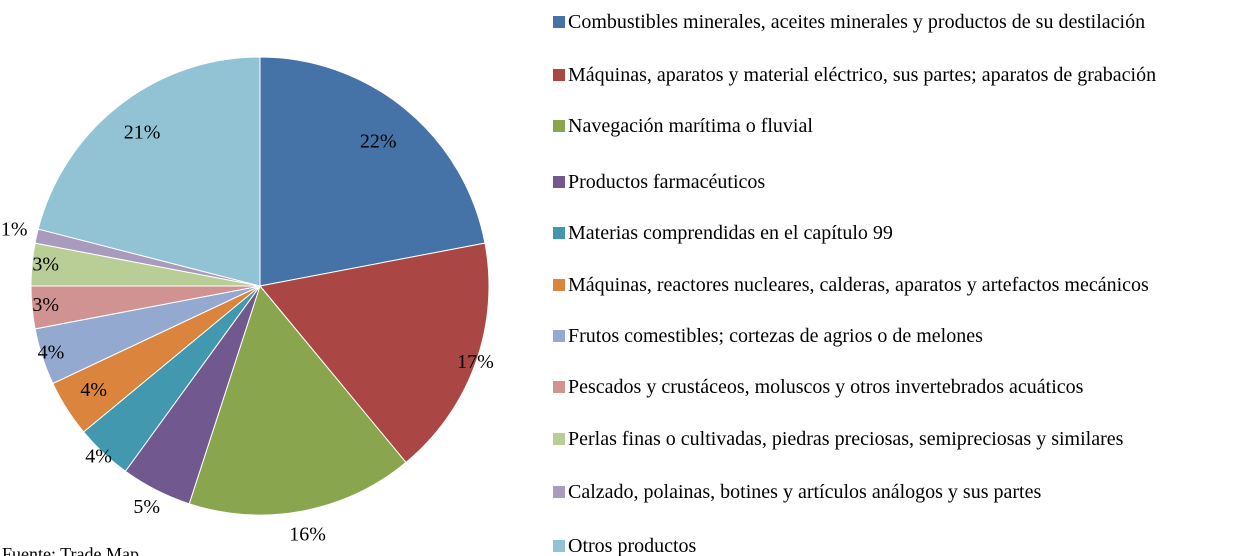 The image size is (1243, 556). I want to click on data-label: 5%, so click(146, 507).